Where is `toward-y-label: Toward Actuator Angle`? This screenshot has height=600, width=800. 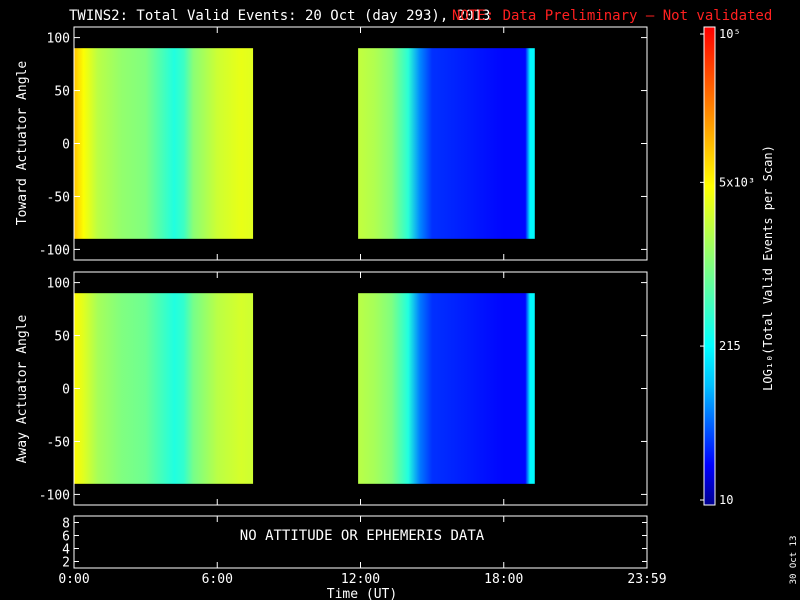 toward-y-label: Toward Actuator Angle is located at coordinates (22, 143).